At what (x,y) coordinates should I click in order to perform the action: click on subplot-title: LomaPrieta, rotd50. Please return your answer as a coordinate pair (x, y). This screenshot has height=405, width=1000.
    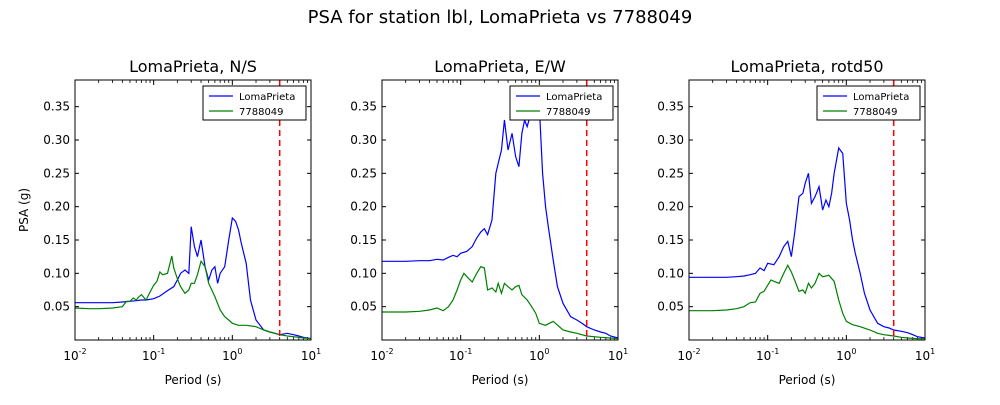
    Looking at the image, I should click on (806, 66).